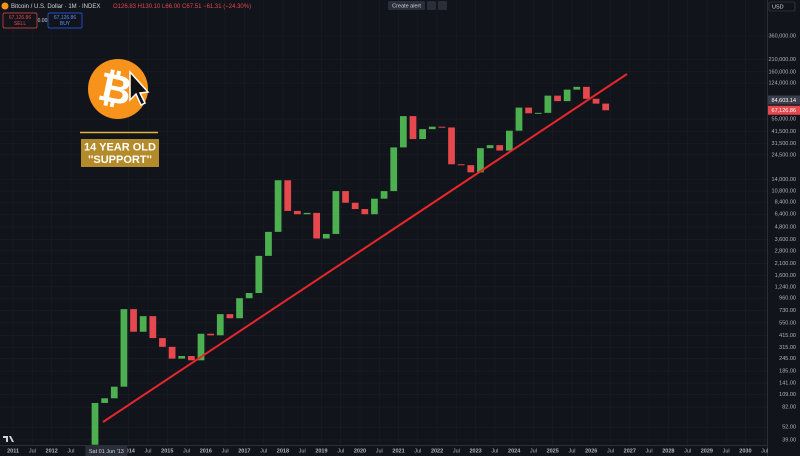  I want to click on sell-button, so click(20, 20).